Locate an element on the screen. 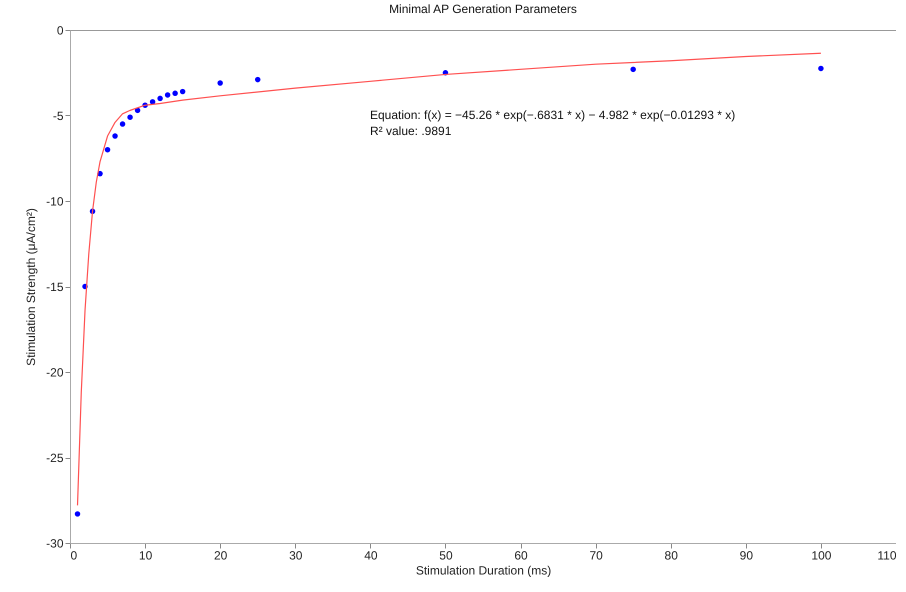 Image resolution: width=906 pixels, height=592 pixels. x-tick-label: 100 is located at coordinates (821, 555).